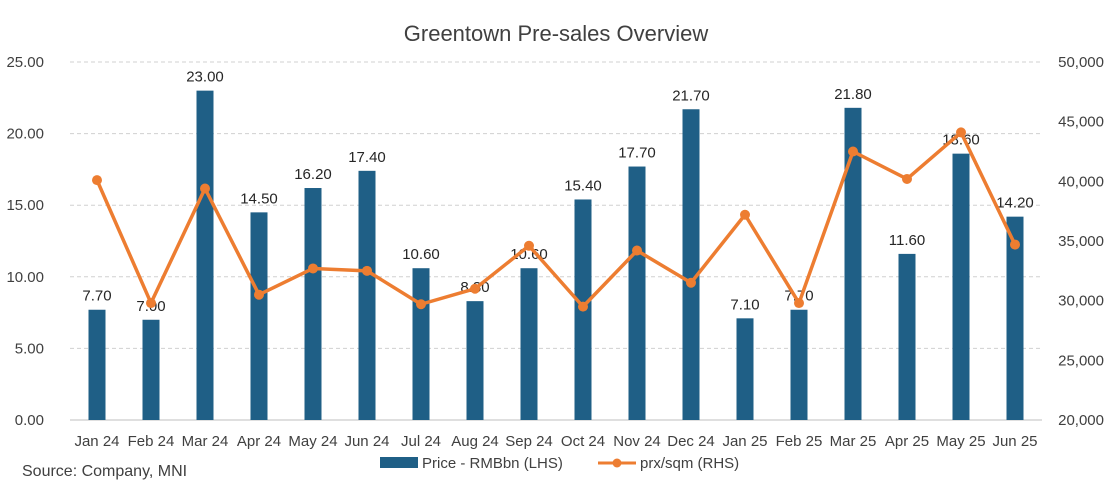 This screenshot has height=494, width=1112. Describe the element at coordinates (960, 441) in the screenshot. I see `x-tick-label: May 25` at that location.